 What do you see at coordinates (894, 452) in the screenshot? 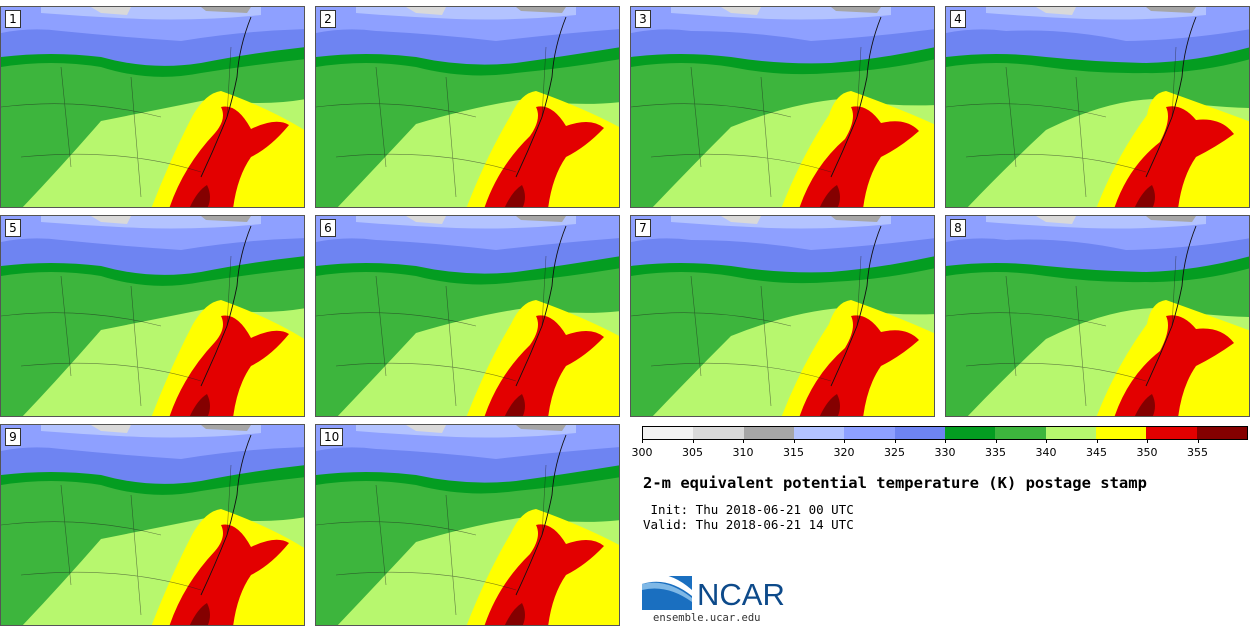
I see `colorbar-tick-label: 325` at bounding box center [894, 452].